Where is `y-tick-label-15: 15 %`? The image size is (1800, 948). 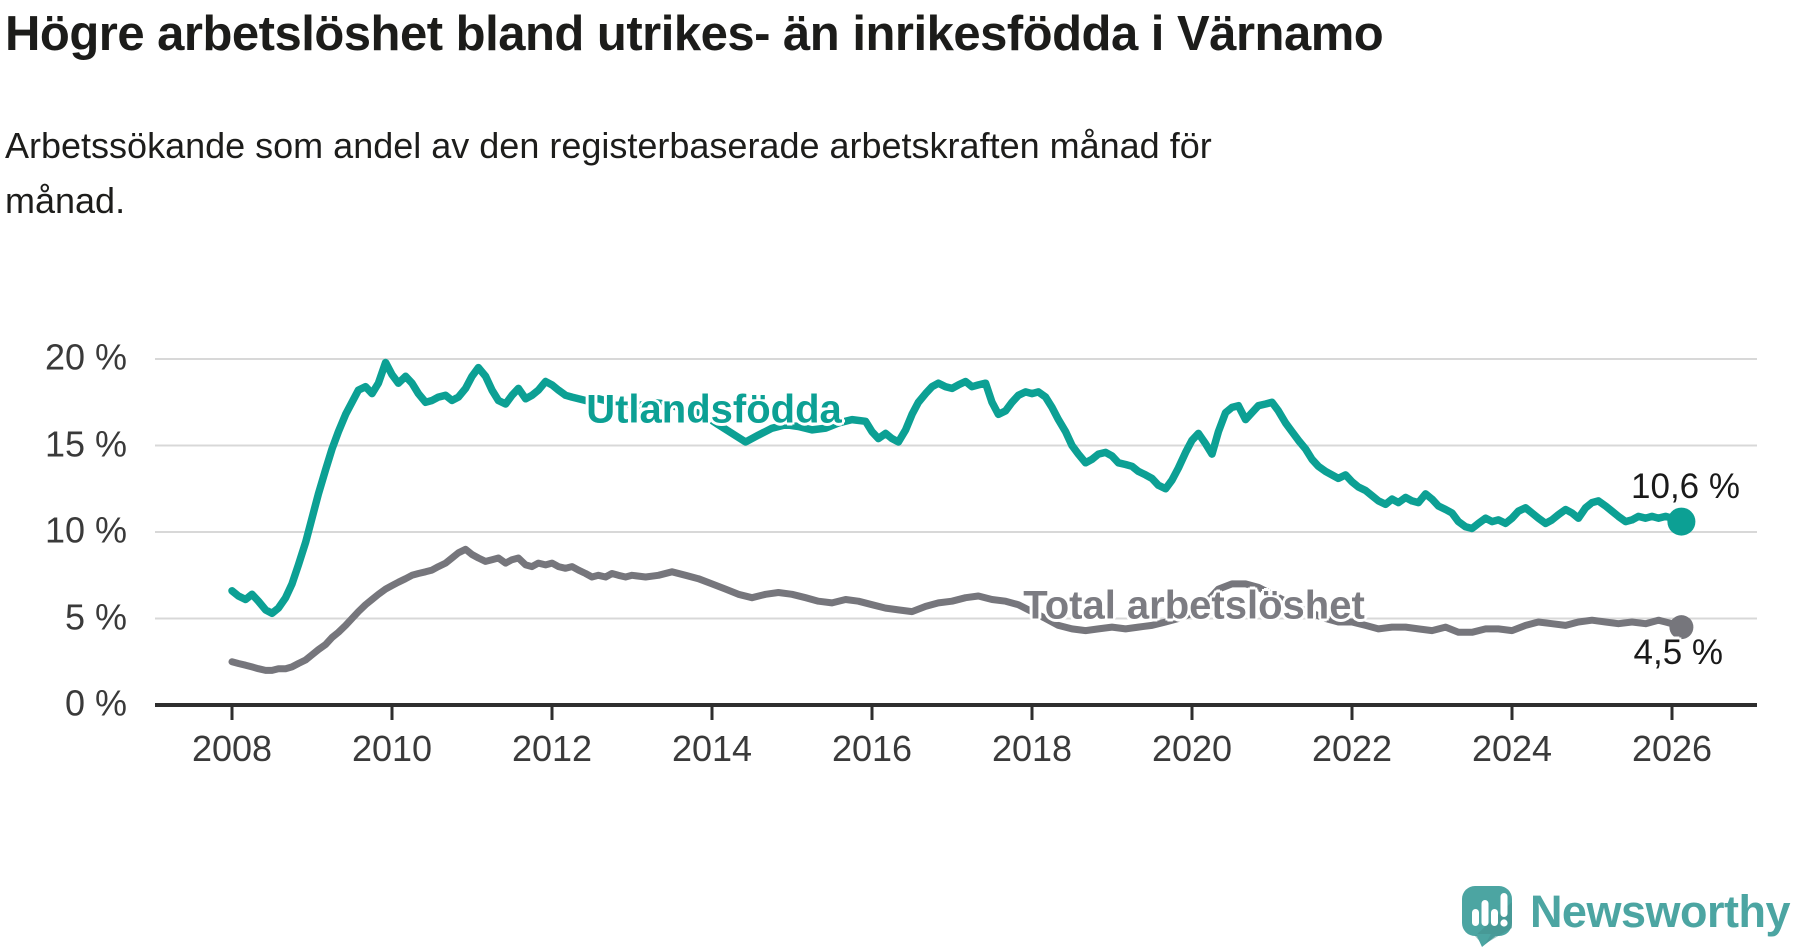
y-tick-label-15: 15 % is located at coordinates (85, 443).